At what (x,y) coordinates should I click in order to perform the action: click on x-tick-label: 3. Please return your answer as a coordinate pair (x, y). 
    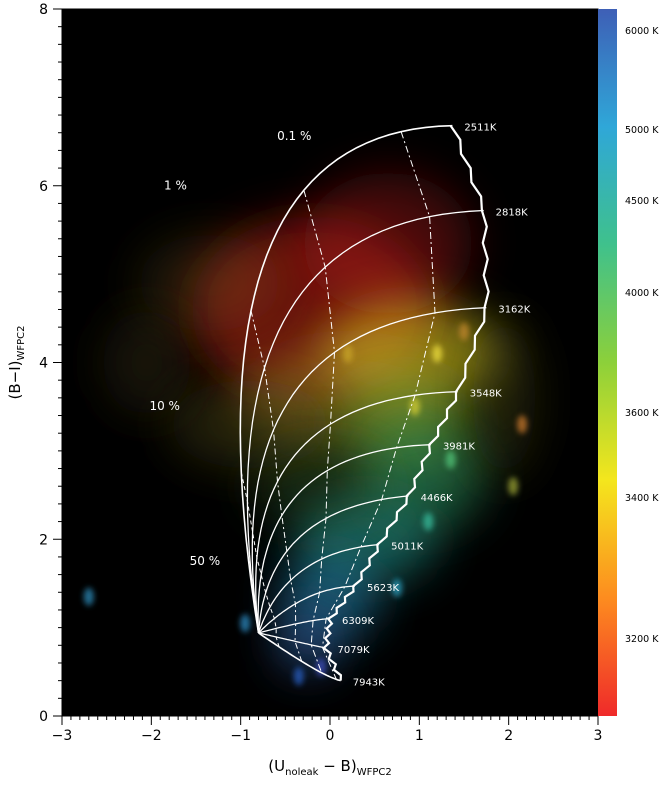
    Looking at the image, I should click on (598, 736).